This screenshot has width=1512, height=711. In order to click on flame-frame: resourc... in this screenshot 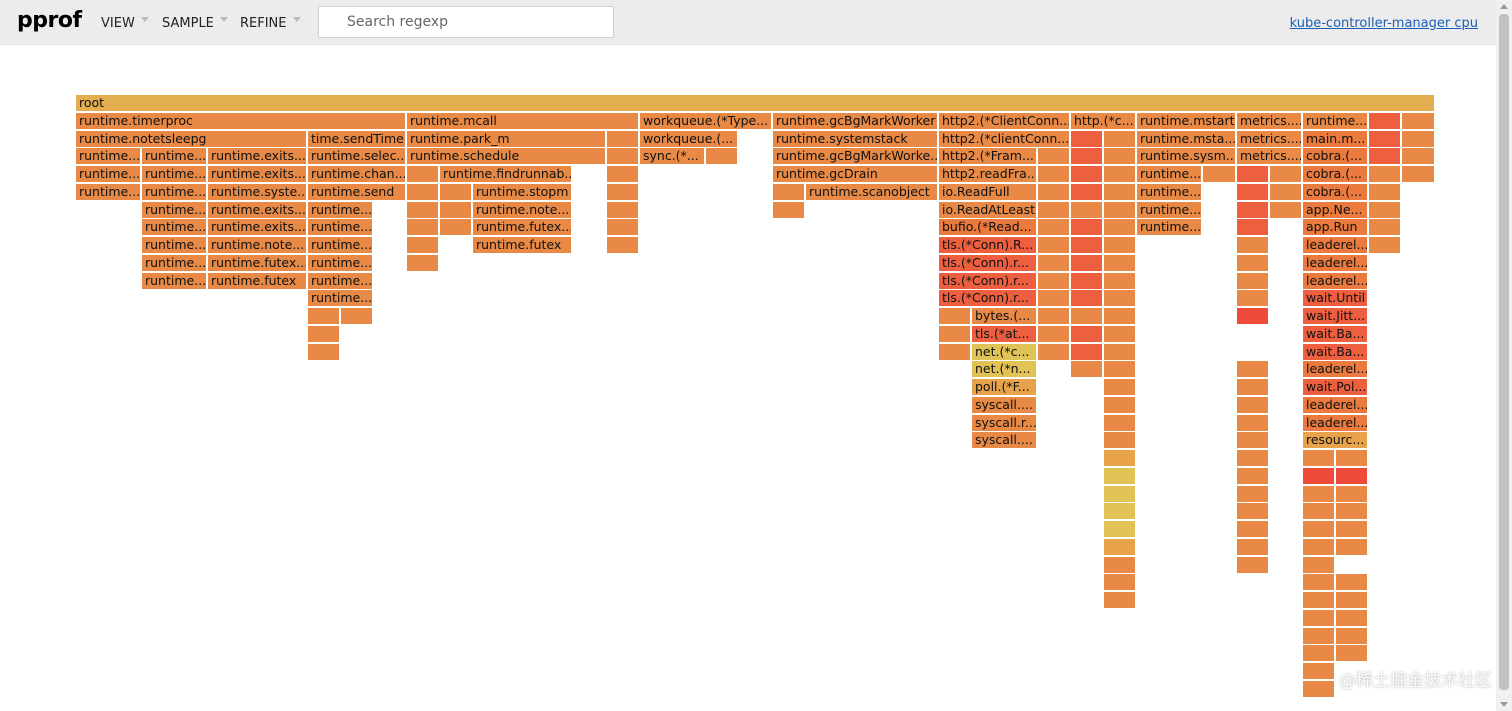, I will do `click(1335, 440)`.